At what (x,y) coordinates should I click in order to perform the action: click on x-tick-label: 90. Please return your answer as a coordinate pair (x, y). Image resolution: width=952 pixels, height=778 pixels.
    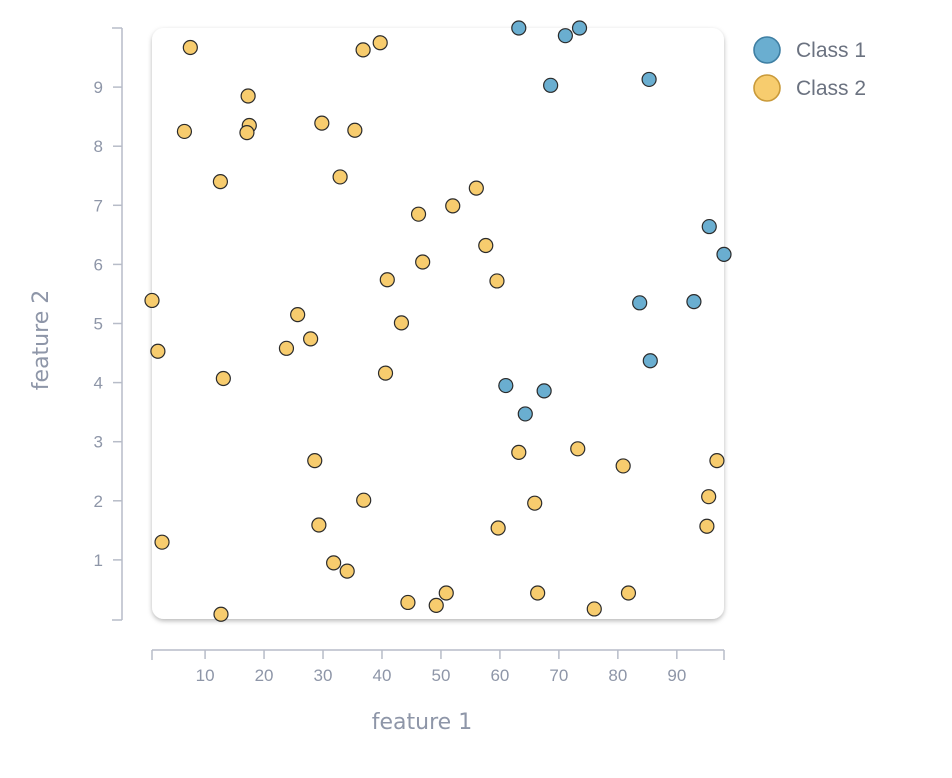
    Looking at the image, I should click on (676, 675).